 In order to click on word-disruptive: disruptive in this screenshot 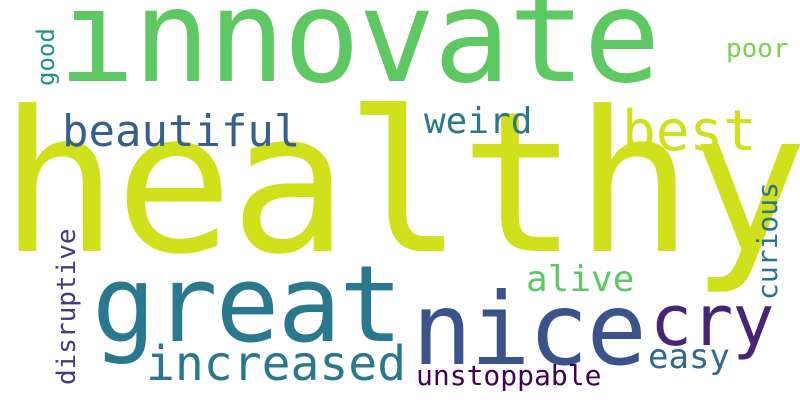, I will do `click(67, 306)`.